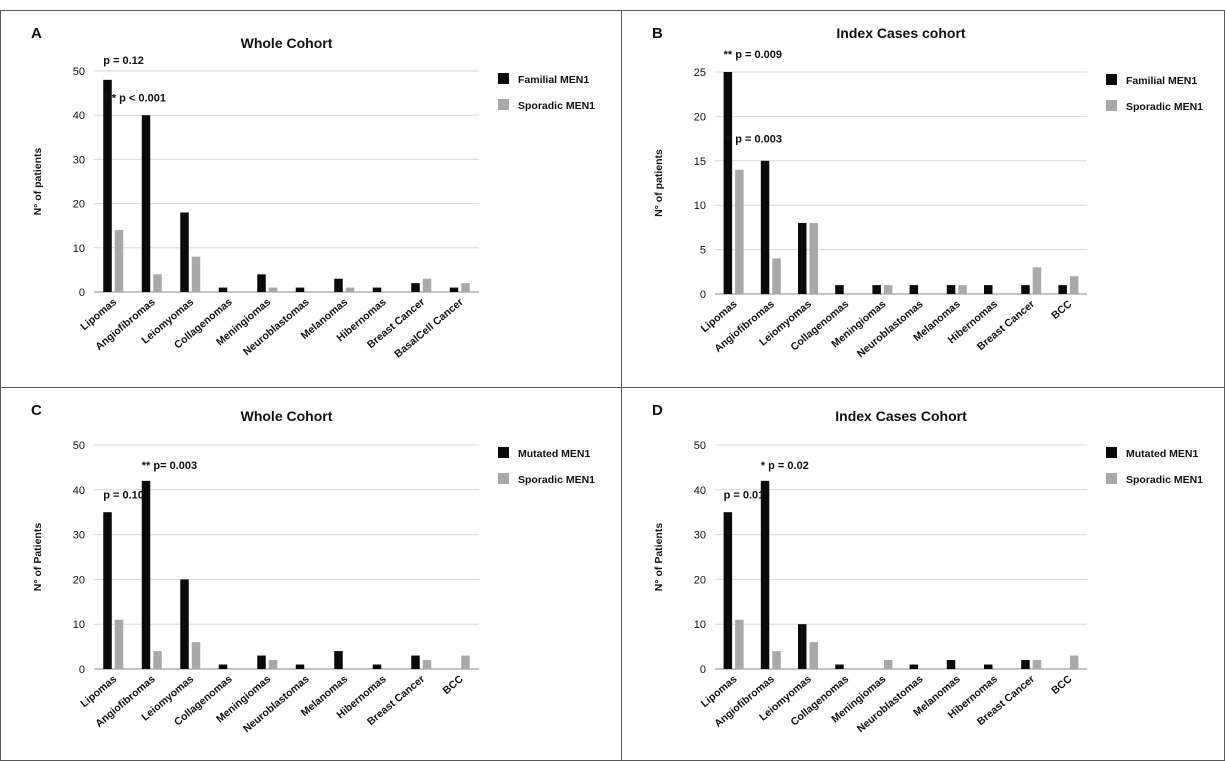 The height and width of the screenshot is (762, 1225). Describe the element at coordinates (901, 416) in the screenshot. I see `chart-title: Index Cases Cohort` at that location.